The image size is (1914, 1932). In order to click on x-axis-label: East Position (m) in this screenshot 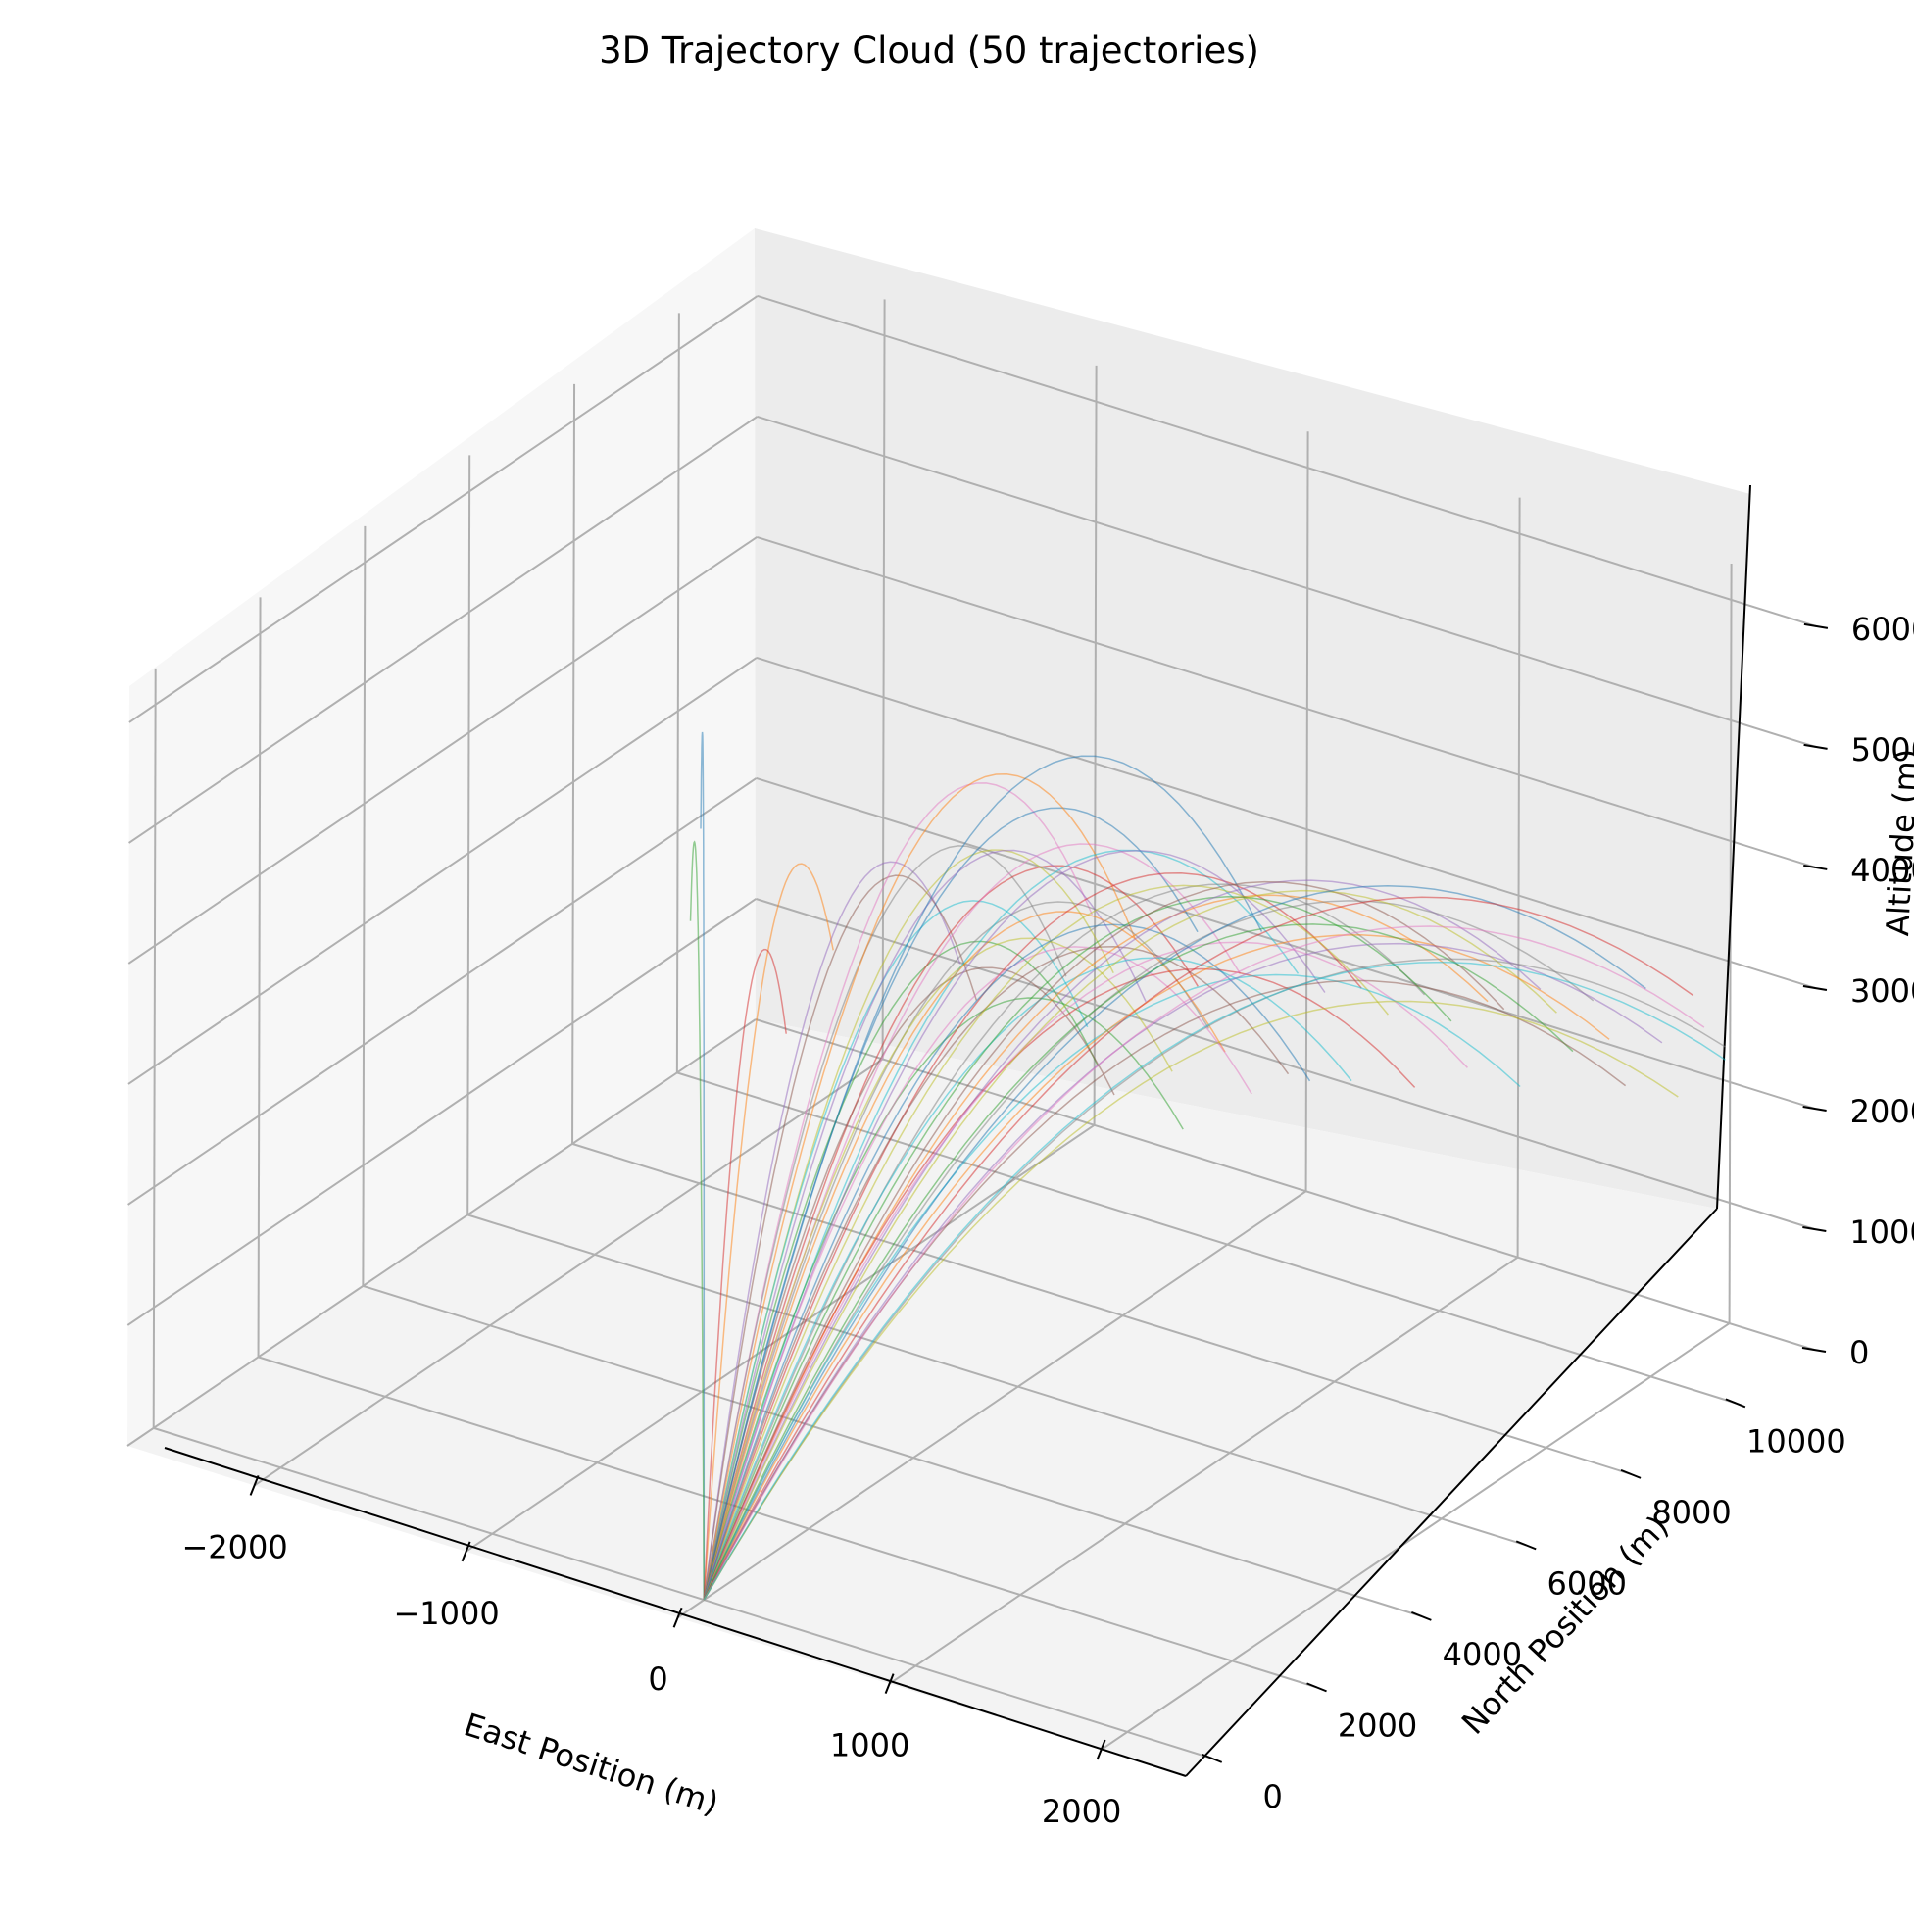, I will do `click(591, 1764)`.